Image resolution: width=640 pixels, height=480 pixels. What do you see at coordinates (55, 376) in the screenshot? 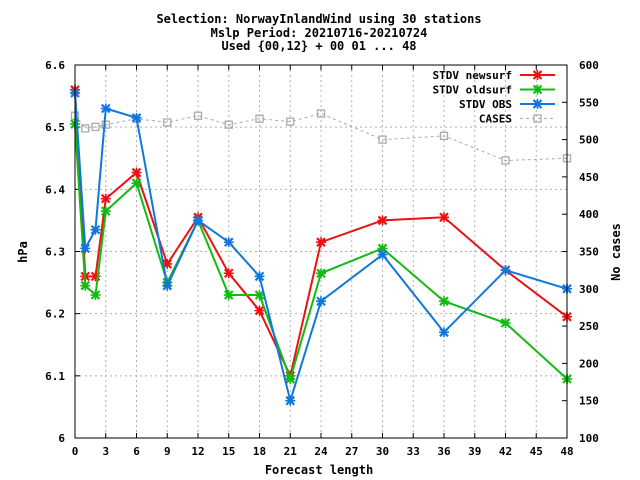
I see `y-tick-label: 6.1` at bounding box center [55, 376].